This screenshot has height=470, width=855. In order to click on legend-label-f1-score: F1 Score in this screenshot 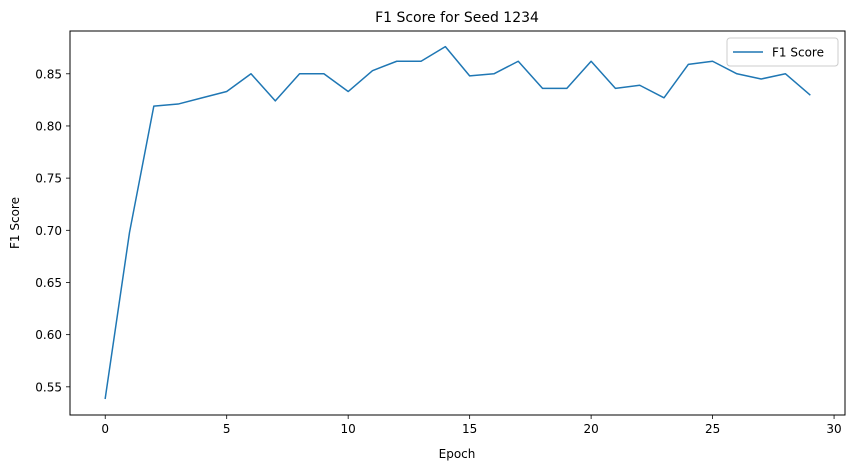, I will do `click(798, 53)`.